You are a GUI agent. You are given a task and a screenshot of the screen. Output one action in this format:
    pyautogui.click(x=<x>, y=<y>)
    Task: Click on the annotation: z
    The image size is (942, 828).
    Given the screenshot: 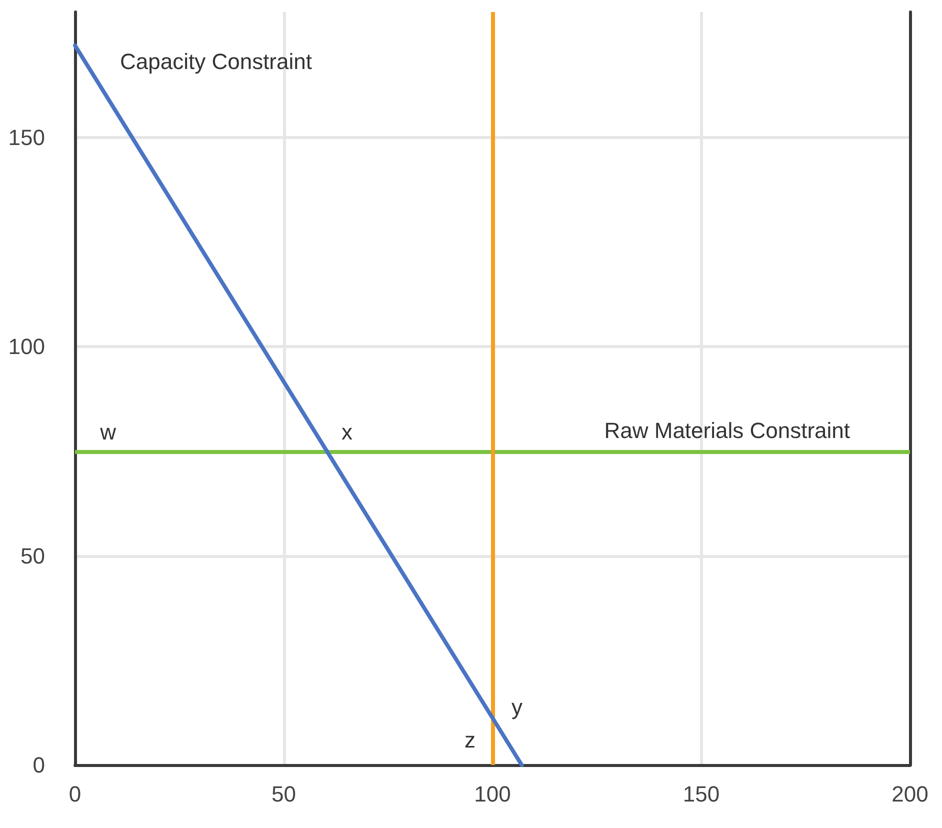 What is the action you would take?
    pyautogui.click(x=470, y=740)
    